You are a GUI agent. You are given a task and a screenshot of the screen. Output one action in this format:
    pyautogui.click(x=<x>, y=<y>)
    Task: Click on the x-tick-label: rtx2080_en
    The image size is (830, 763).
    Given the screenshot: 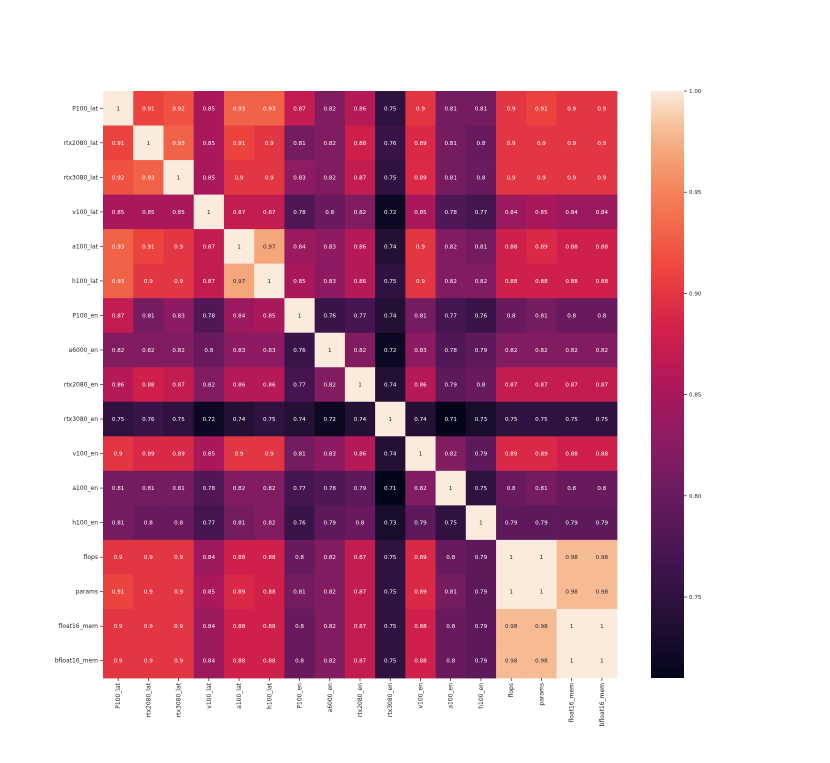 What is the action you would take?
    pyautogui.click(x=360, y=700)
    